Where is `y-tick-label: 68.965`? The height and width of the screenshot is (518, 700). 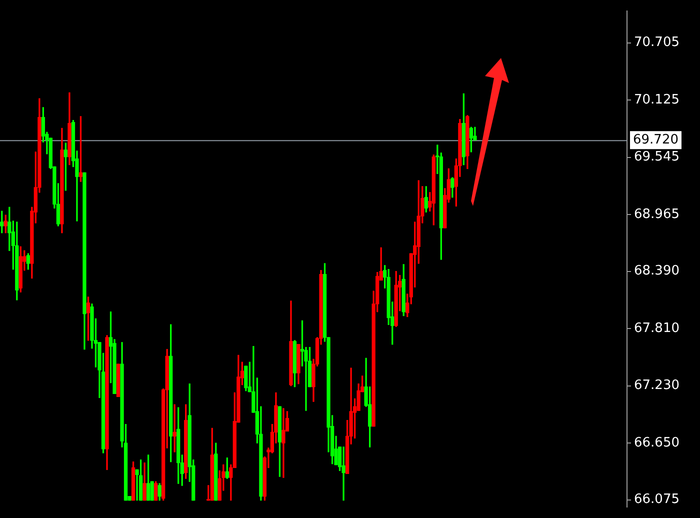
y-tick-label: 68.965 is located at coordinates (657, 214).